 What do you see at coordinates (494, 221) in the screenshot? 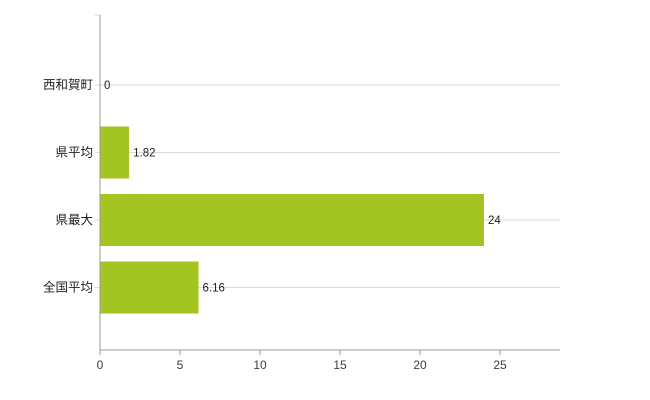
I see `value-label-2: 24` at bounding box center [494, 221].